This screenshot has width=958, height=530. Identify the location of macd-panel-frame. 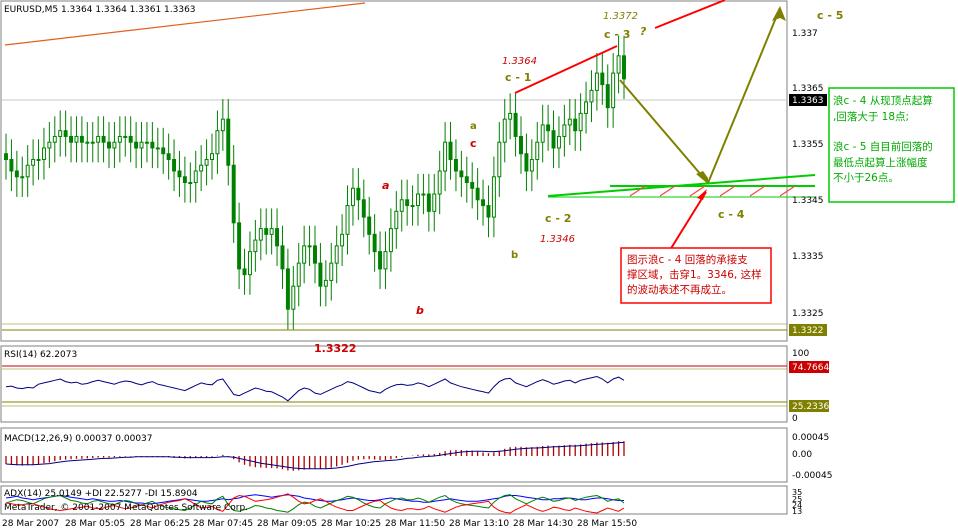
(394, 455).